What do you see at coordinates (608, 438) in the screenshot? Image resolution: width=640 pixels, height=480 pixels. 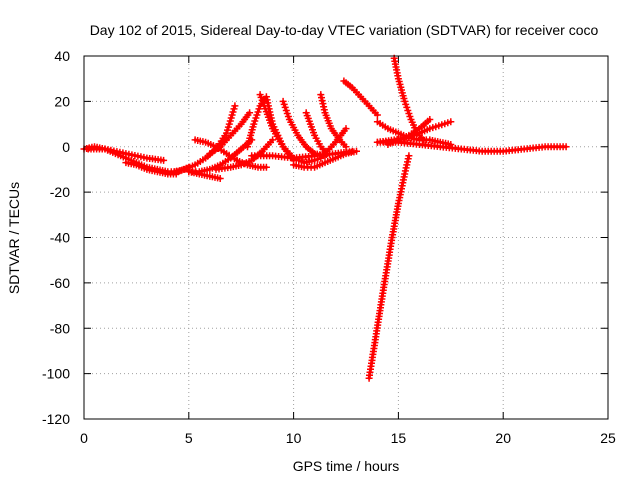 I see `x-tick-label: 25` at bounding box center [608, 438].